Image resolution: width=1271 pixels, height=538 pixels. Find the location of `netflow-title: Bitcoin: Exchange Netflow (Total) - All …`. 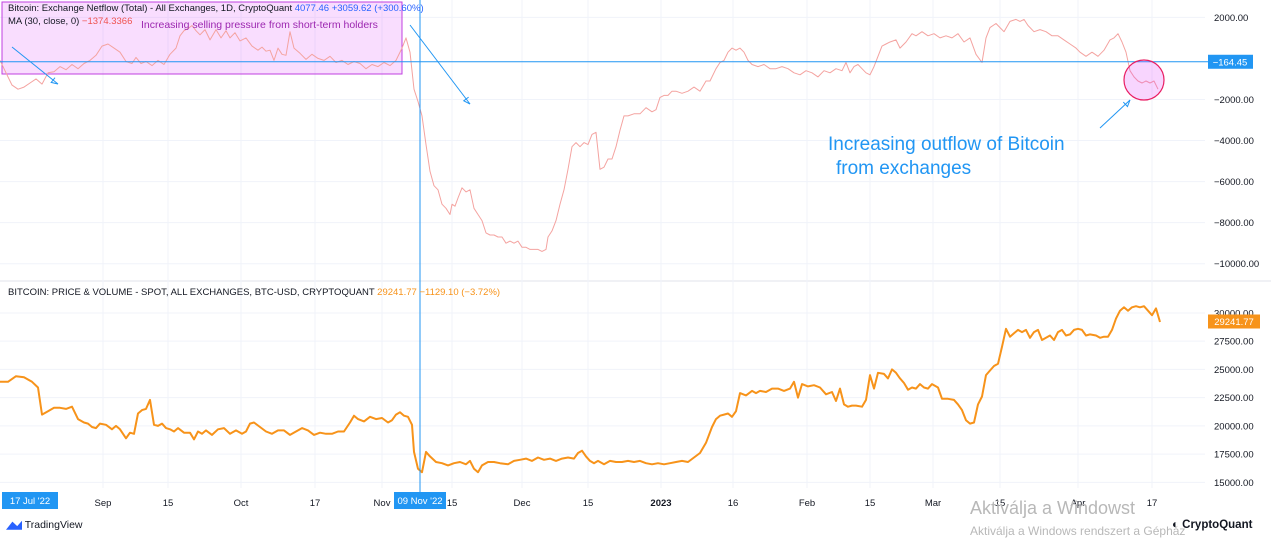

netflow-title: Bitcoin: Exchange Netflow (Total) - All … is located at coordinates (150, 8).